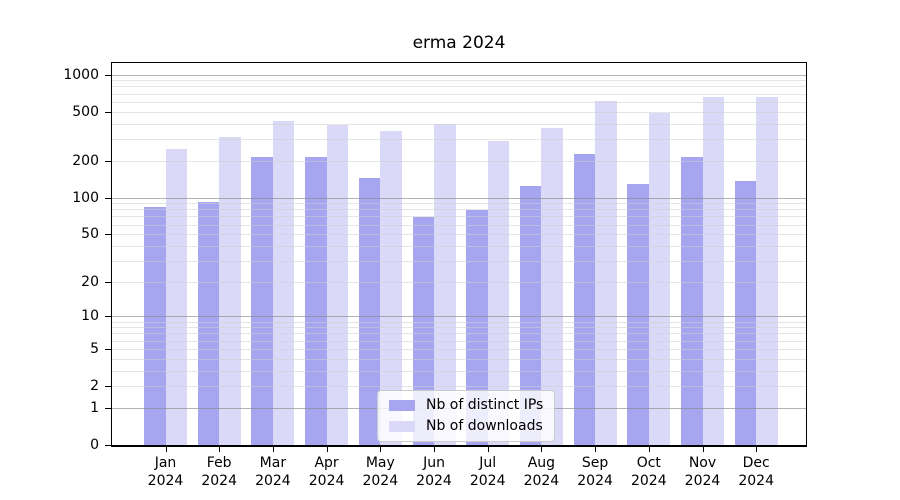  I want to click on bar-distinct-ips-apr, so click(316, 300).